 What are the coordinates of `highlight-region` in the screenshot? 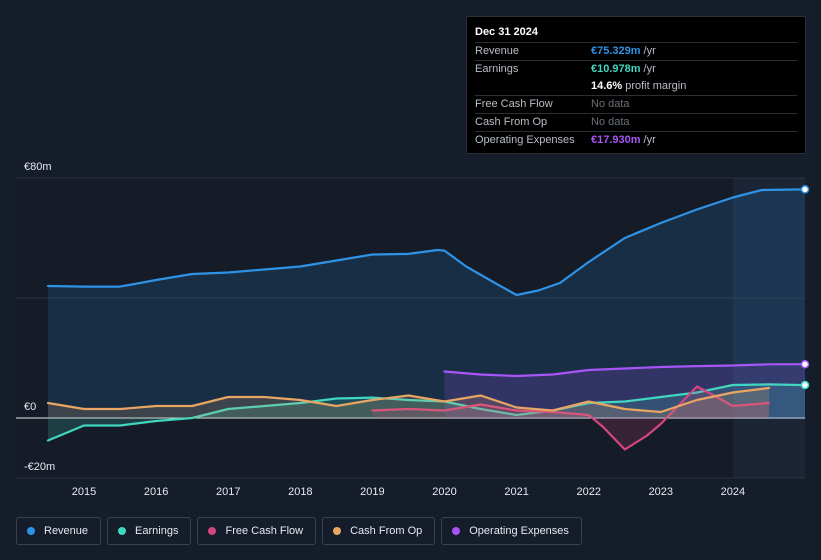 It's located at (768, 328).